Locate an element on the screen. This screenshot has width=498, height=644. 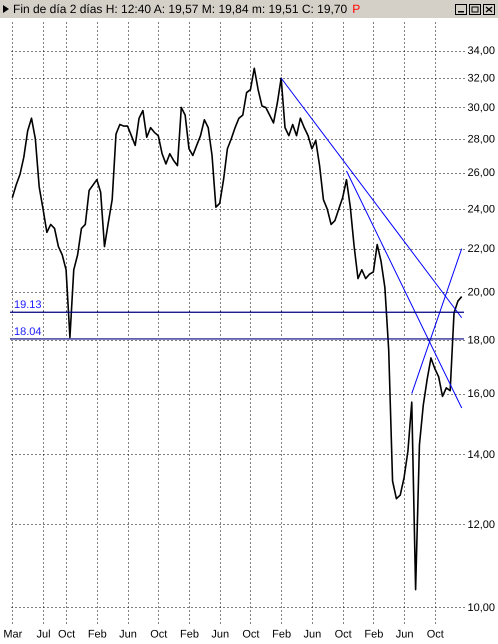
y-tick-label: 32,00 is located at coordinates (482, 78).